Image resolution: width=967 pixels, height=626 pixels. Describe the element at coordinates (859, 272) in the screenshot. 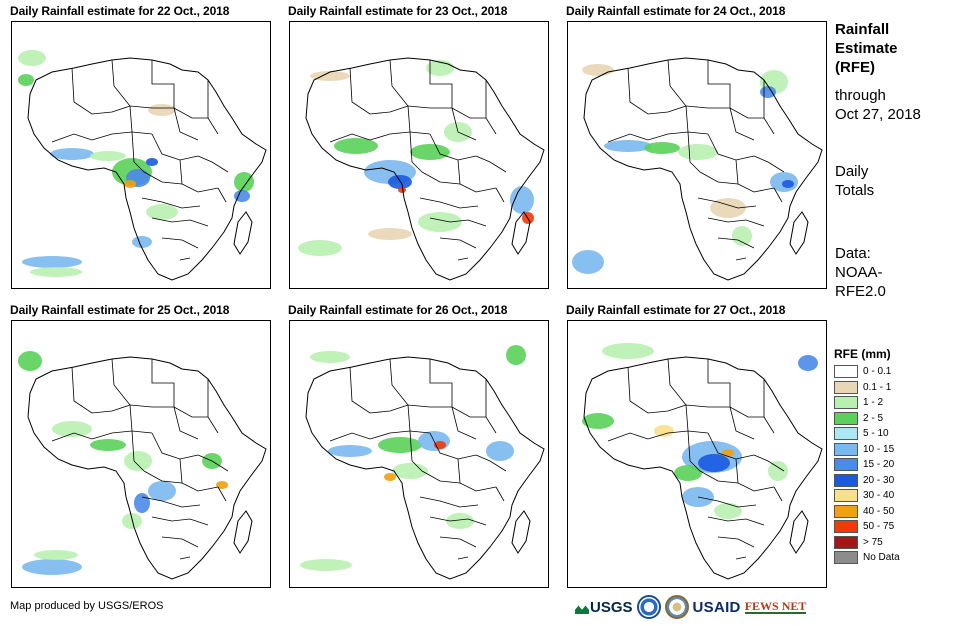

I see `data-source-line: NOAA-` at that location.